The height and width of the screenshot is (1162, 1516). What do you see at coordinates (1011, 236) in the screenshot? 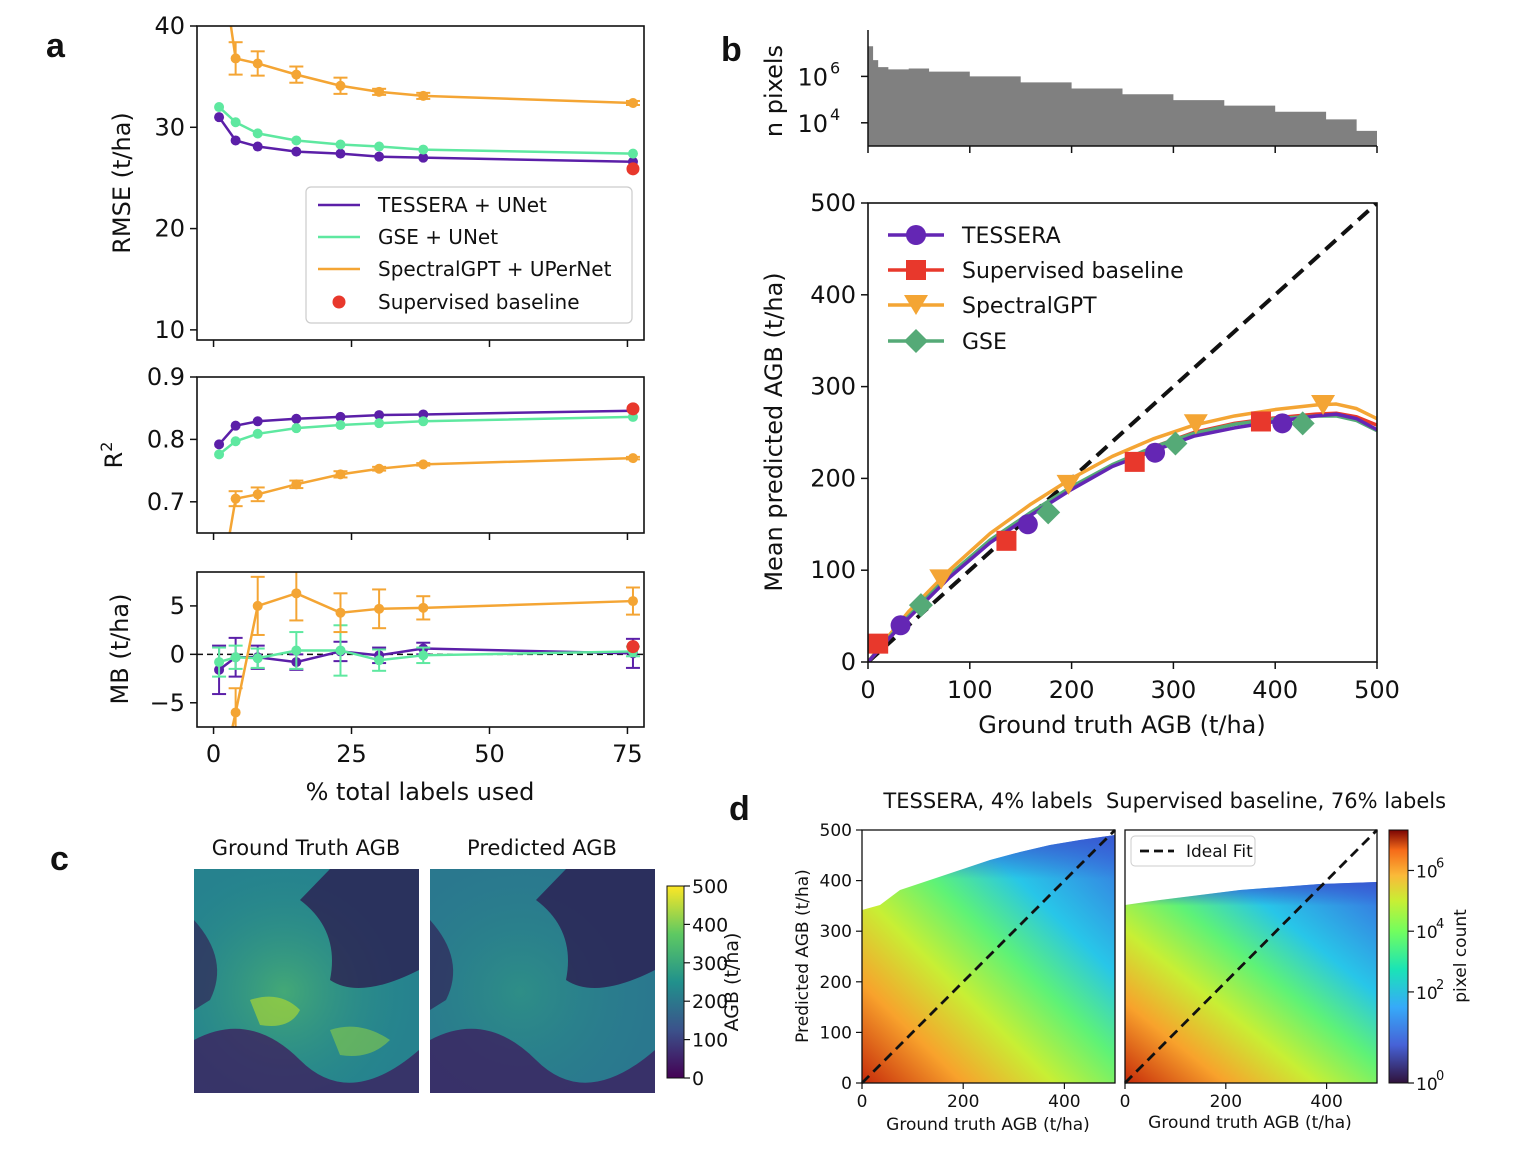
I see `legend-tessera: TESSERA` at bounding box center [1011, 236].